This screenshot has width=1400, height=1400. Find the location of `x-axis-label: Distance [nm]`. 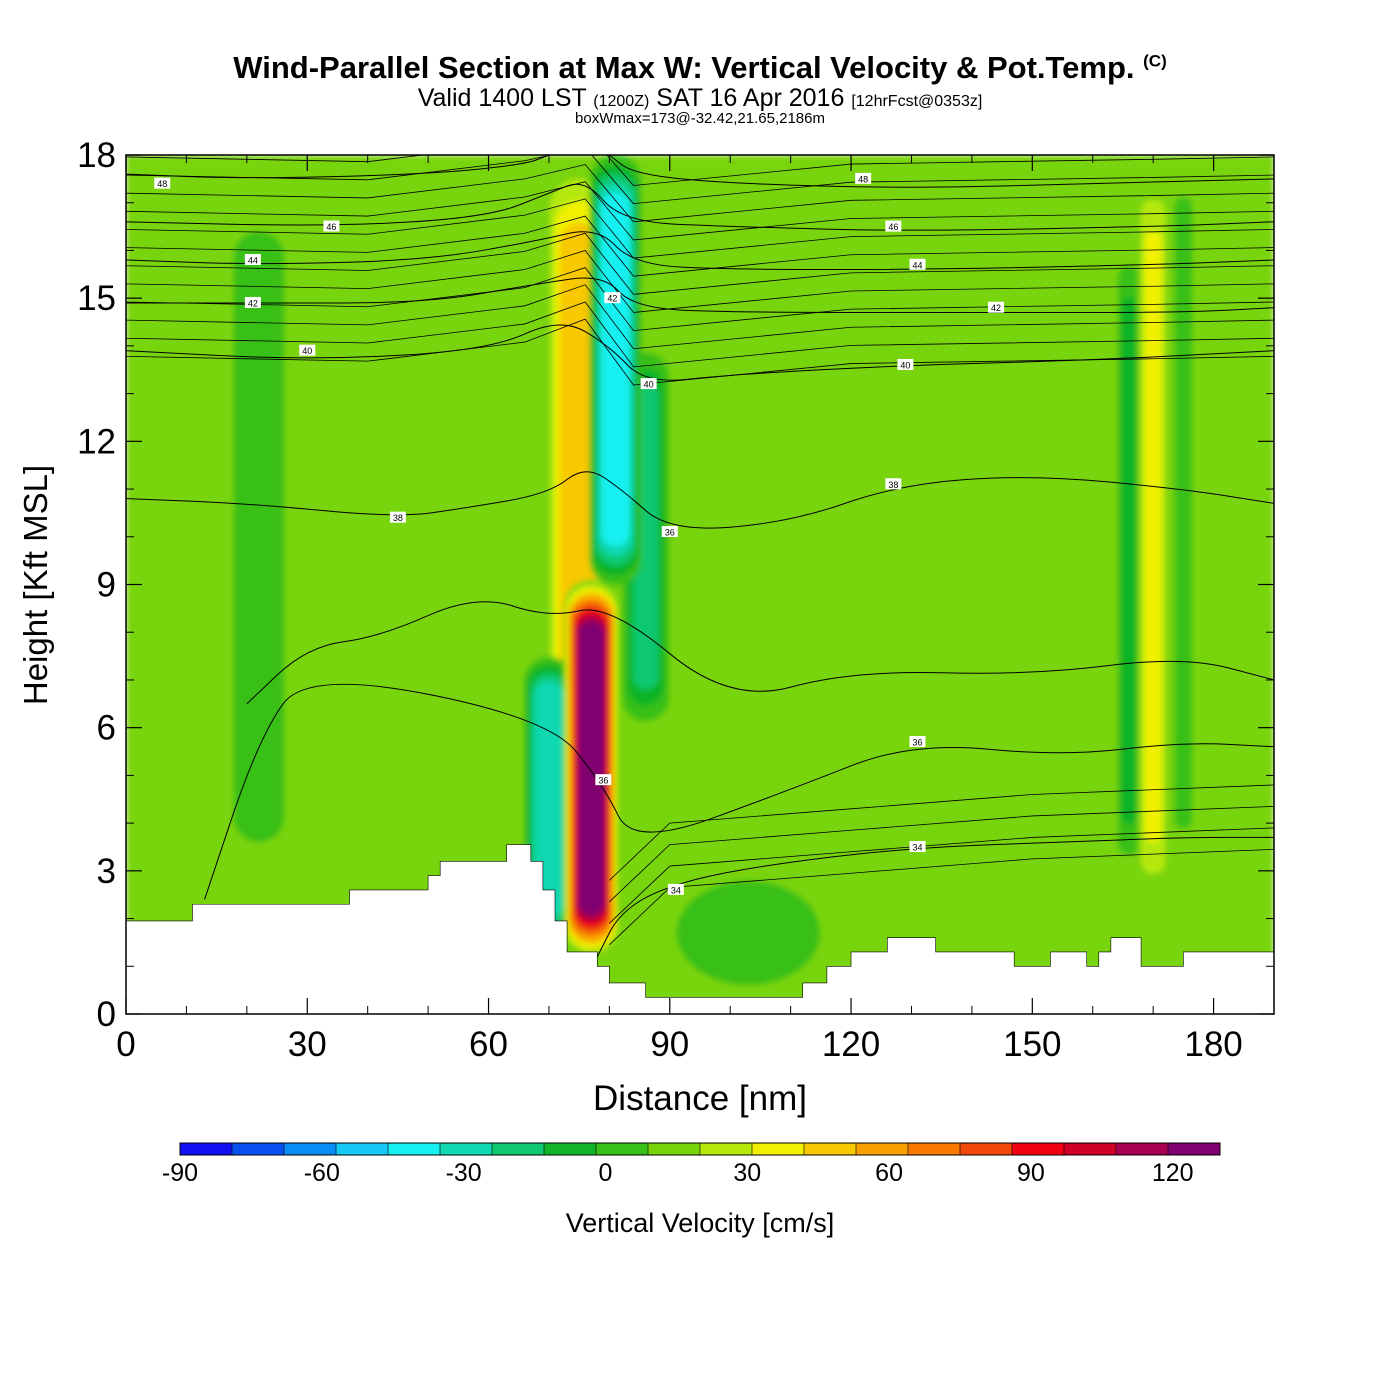

x-axis-label: Distance [nm] is located at coordinates (700, 1098).